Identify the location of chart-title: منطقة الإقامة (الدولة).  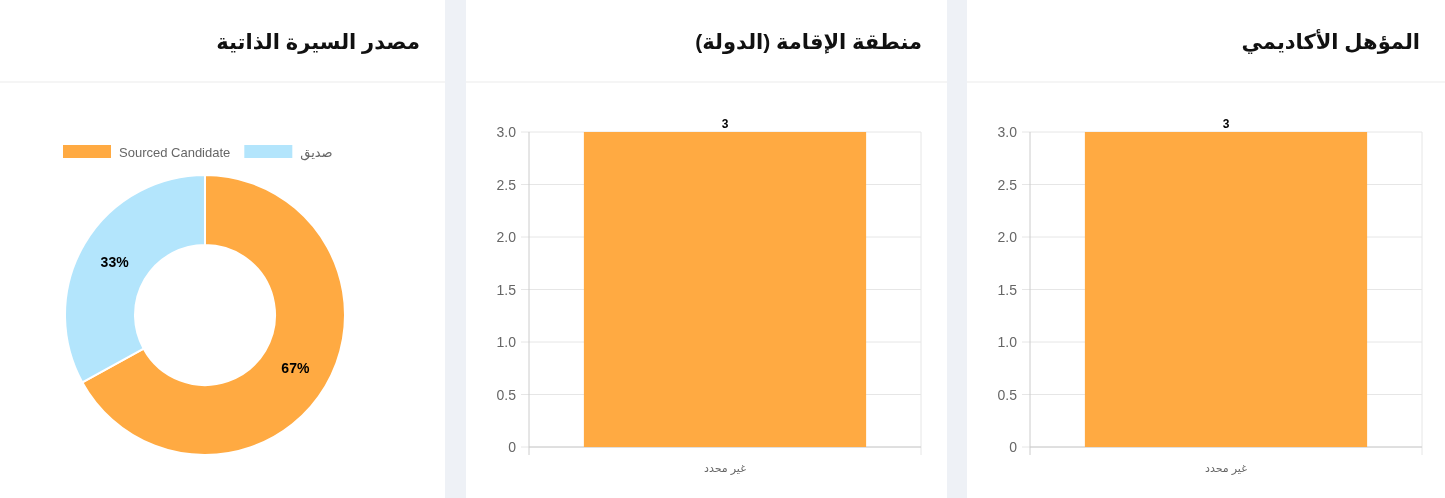
(808, 42).